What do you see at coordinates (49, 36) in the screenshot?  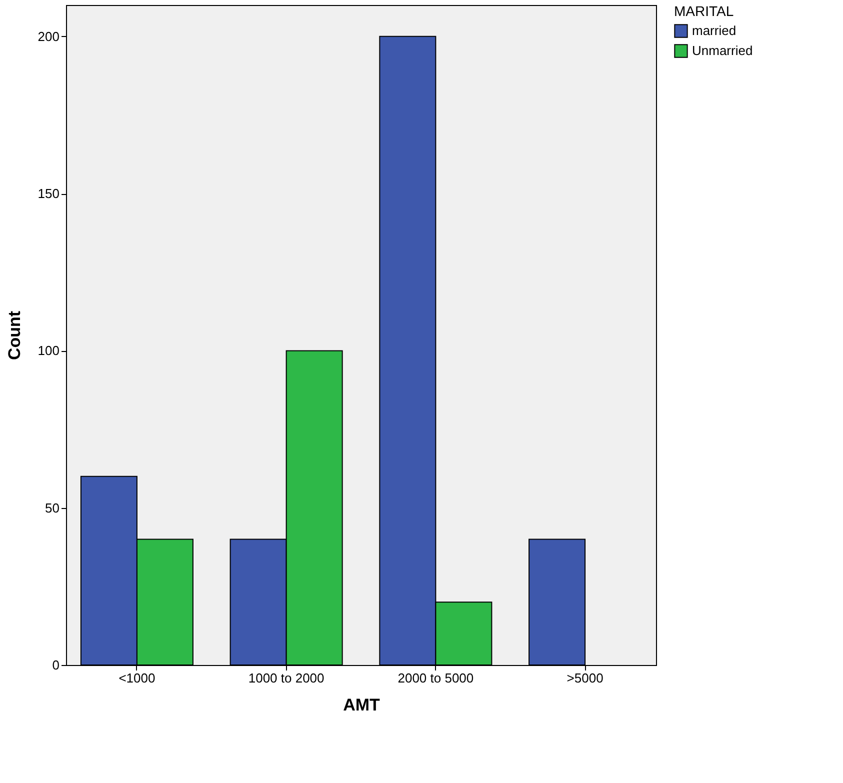 I see `y-tick-label: 200` at bounding box center [49, 36].